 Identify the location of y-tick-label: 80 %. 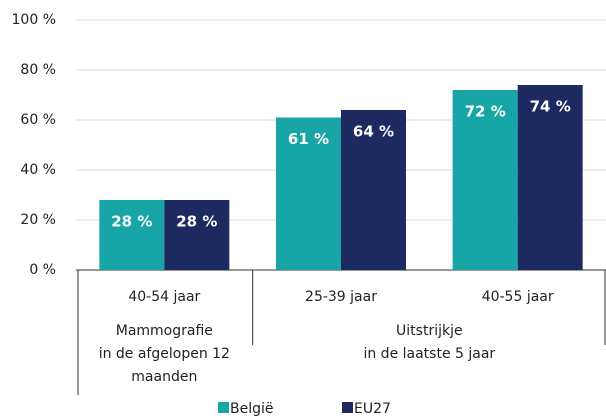
(38, 70).